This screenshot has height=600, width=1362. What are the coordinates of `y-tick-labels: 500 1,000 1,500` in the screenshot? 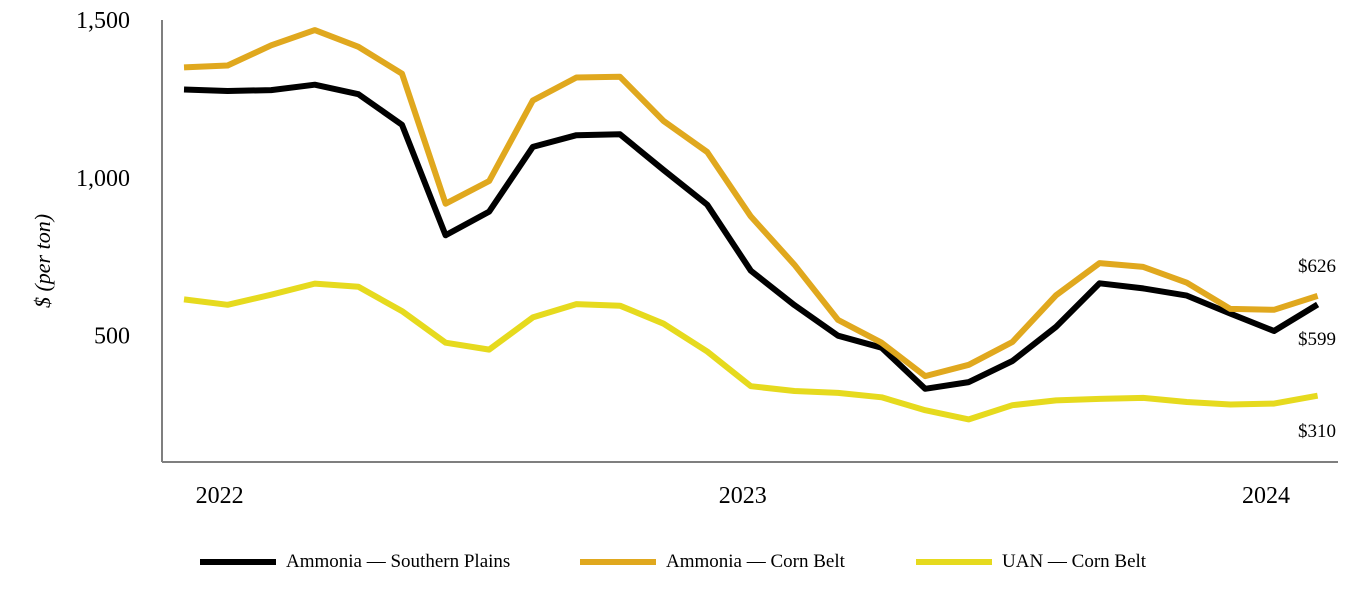 It's located at (103, 179).